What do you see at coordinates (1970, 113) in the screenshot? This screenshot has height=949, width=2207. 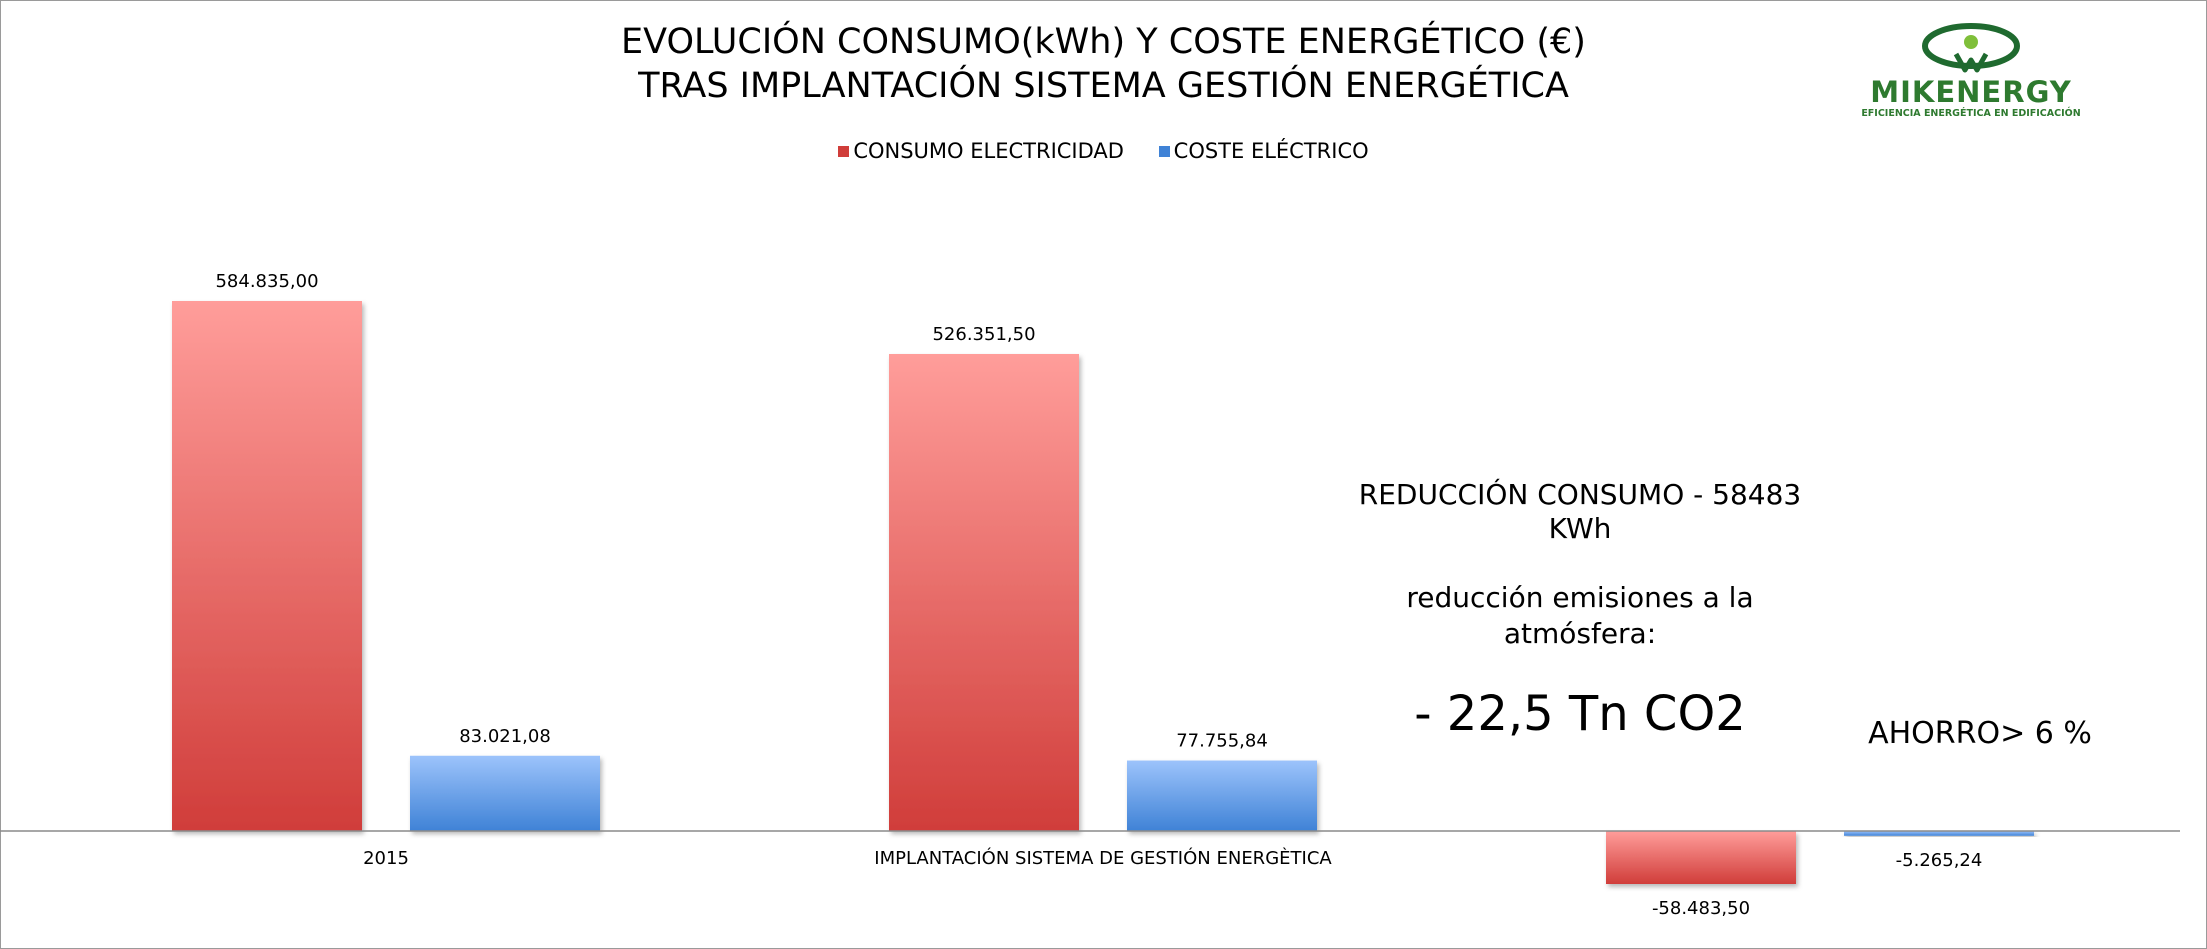 I see `logo-tagline: EFICIENCIA ENERGÉTICA EN EDIFICACIÓN` at bounding box center [1970, 113].